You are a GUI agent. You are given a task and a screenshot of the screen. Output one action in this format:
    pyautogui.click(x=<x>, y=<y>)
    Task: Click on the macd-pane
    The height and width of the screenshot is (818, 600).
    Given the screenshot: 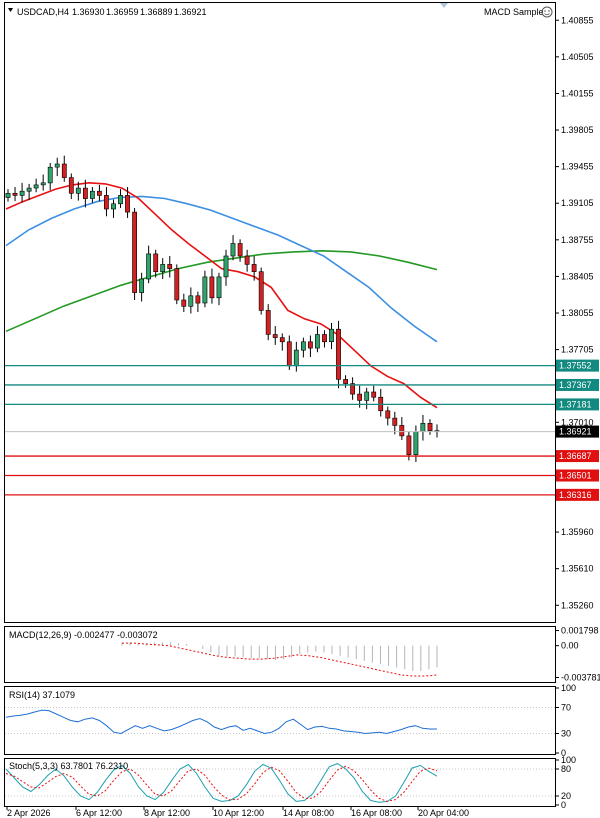 What is the action you would take?
    pyautogui.click(x=280, y=654)
    